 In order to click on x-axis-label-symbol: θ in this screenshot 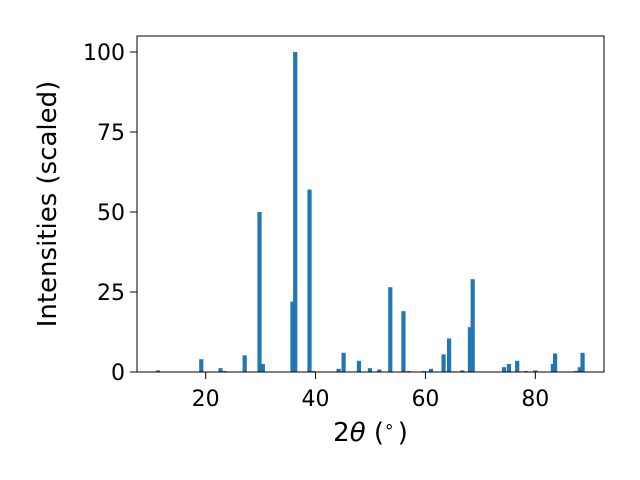, I will do `click(358, 433)`.